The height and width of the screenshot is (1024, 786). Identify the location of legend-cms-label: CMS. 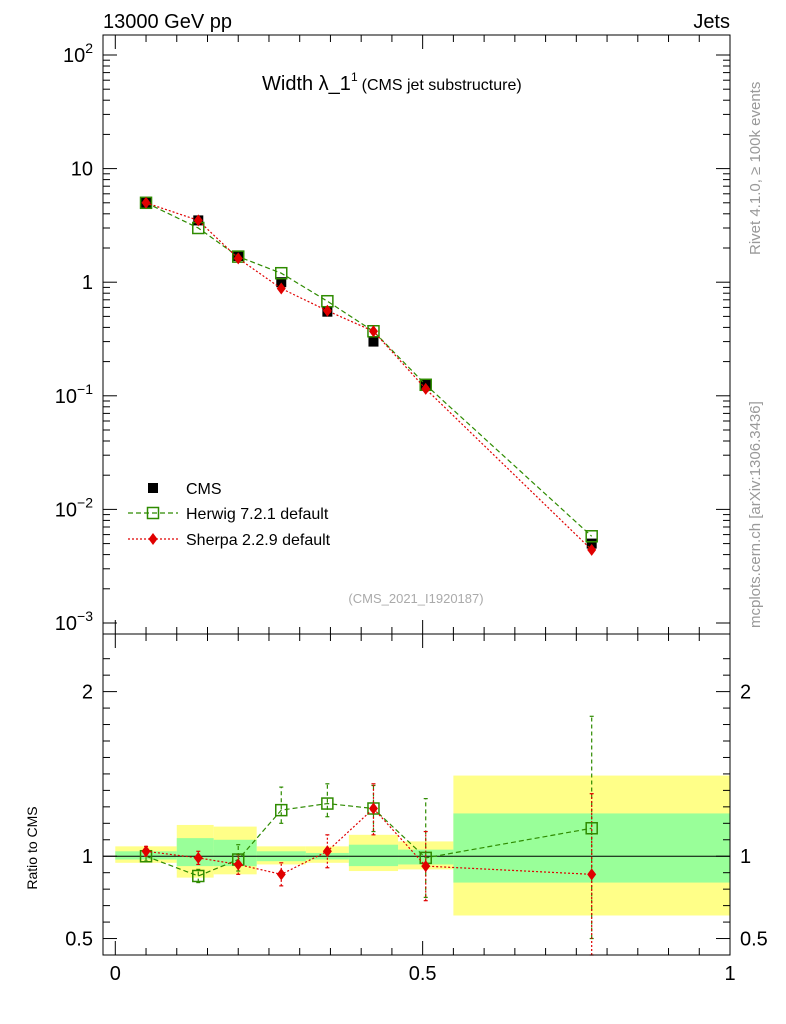
(204, 489).